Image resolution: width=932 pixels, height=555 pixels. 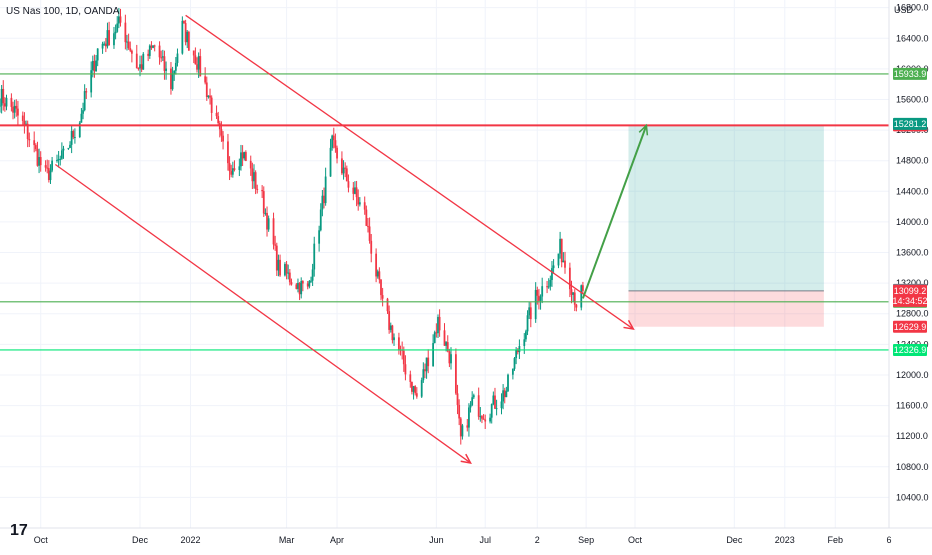 I want to click on x-tick-label: Sep, so click(x=586, y=540).